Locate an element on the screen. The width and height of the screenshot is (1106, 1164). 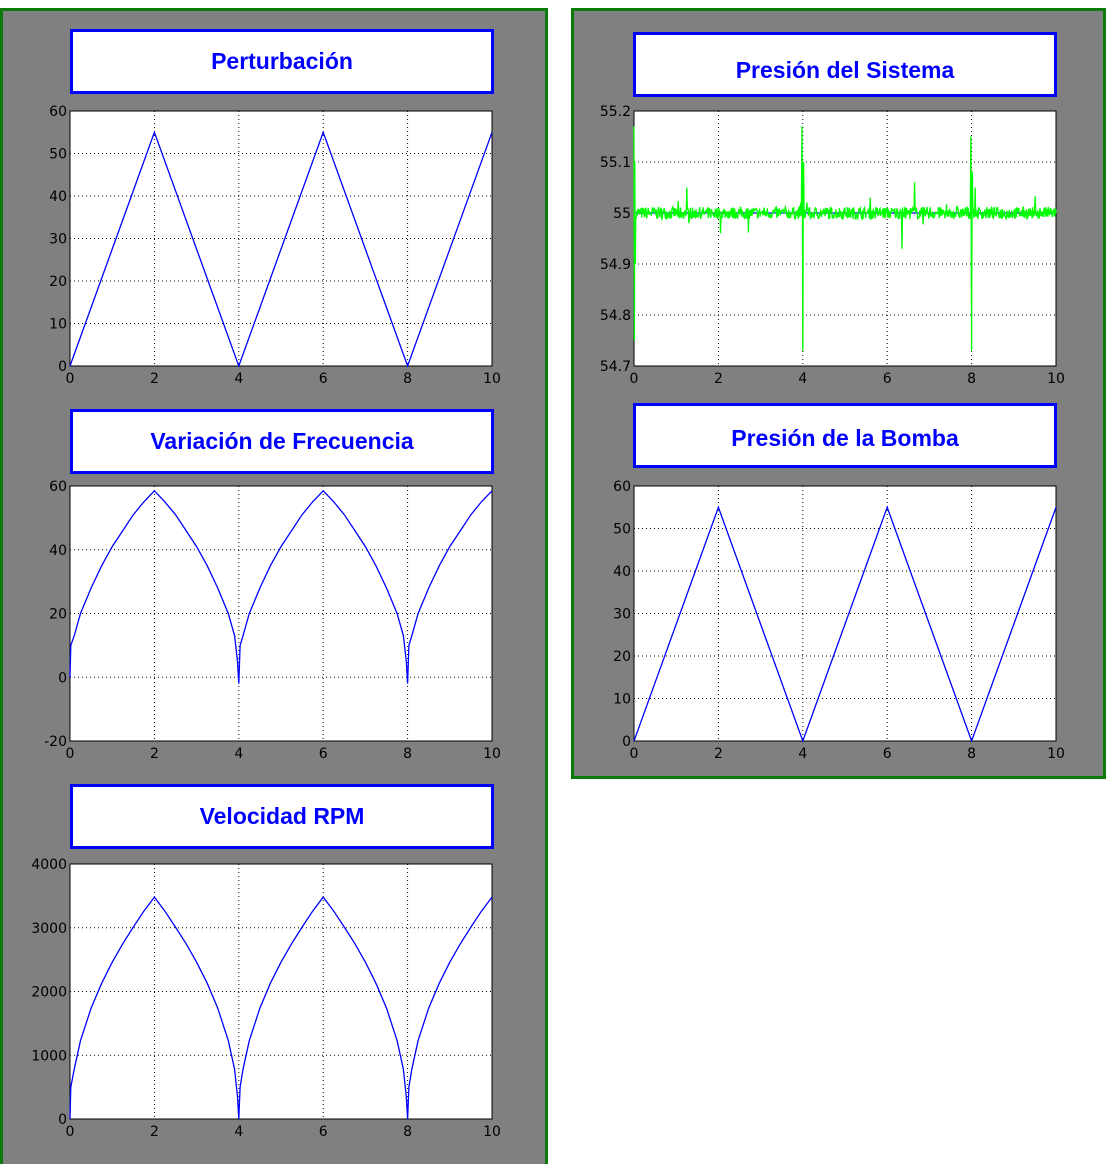
perturbacion-xtick-label: 8 is located at coordinates (407, 379).